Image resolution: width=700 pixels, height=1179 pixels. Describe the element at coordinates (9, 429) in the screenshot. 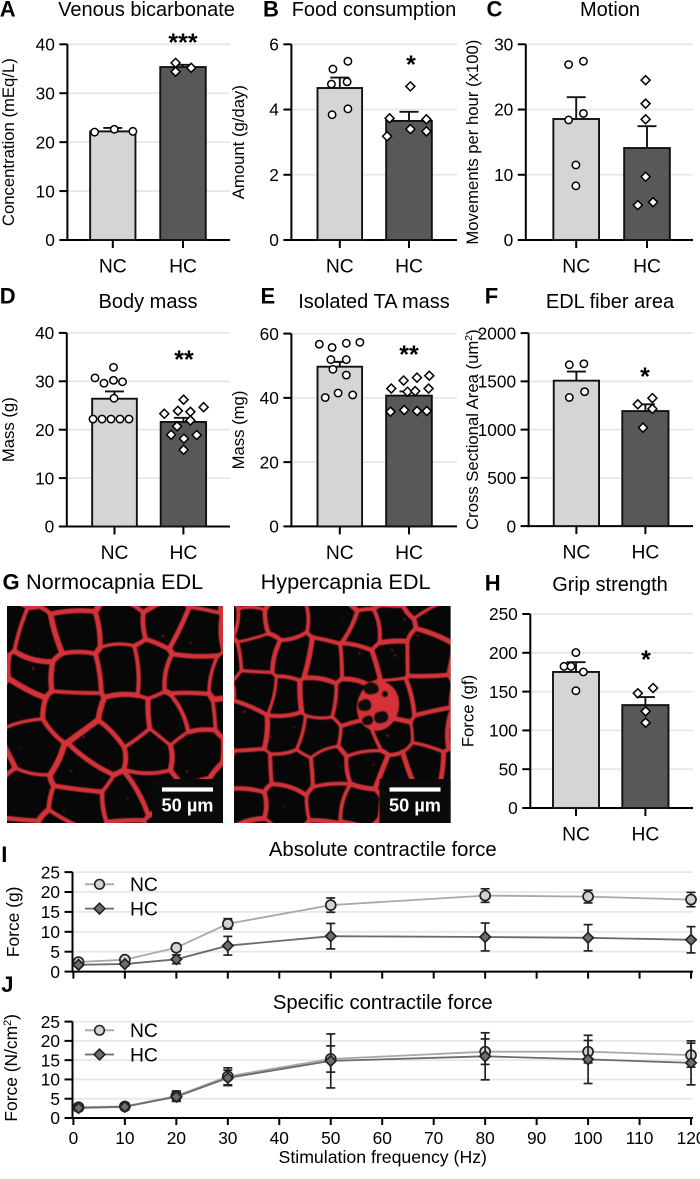

I see `svg-text: Mass (g)` at that location.